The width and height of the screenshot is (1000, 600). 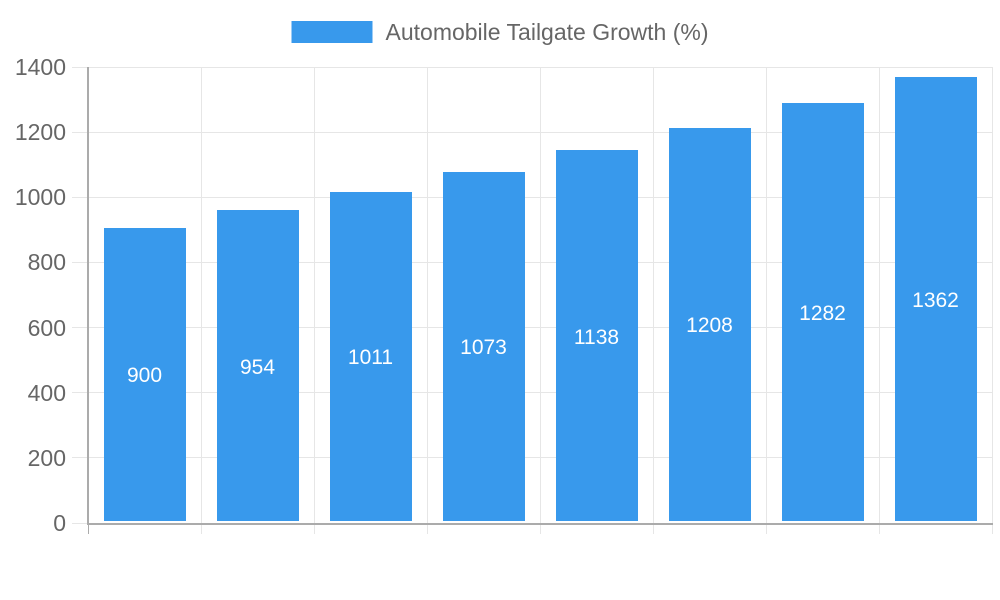 I want to click on y-axis-tick-label: 1400, so click(x=40, y=67).